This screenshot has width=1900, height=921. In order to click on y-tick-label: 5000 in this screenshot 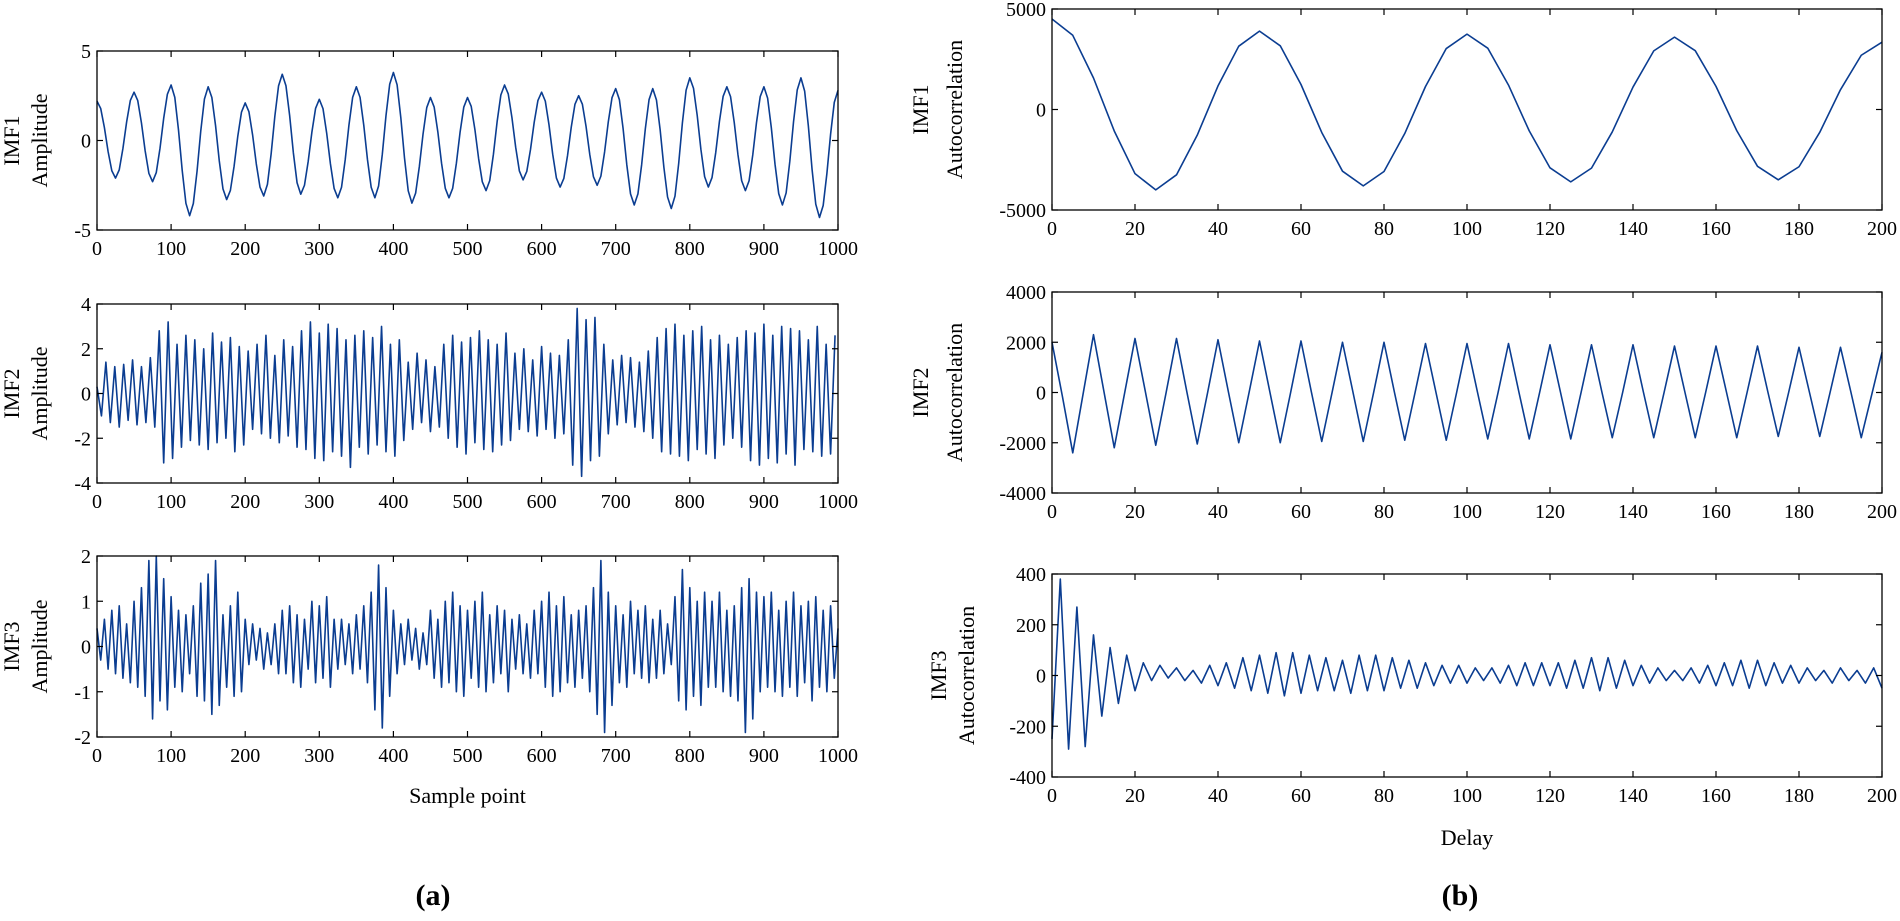, I will do `click(1026, 10)`.